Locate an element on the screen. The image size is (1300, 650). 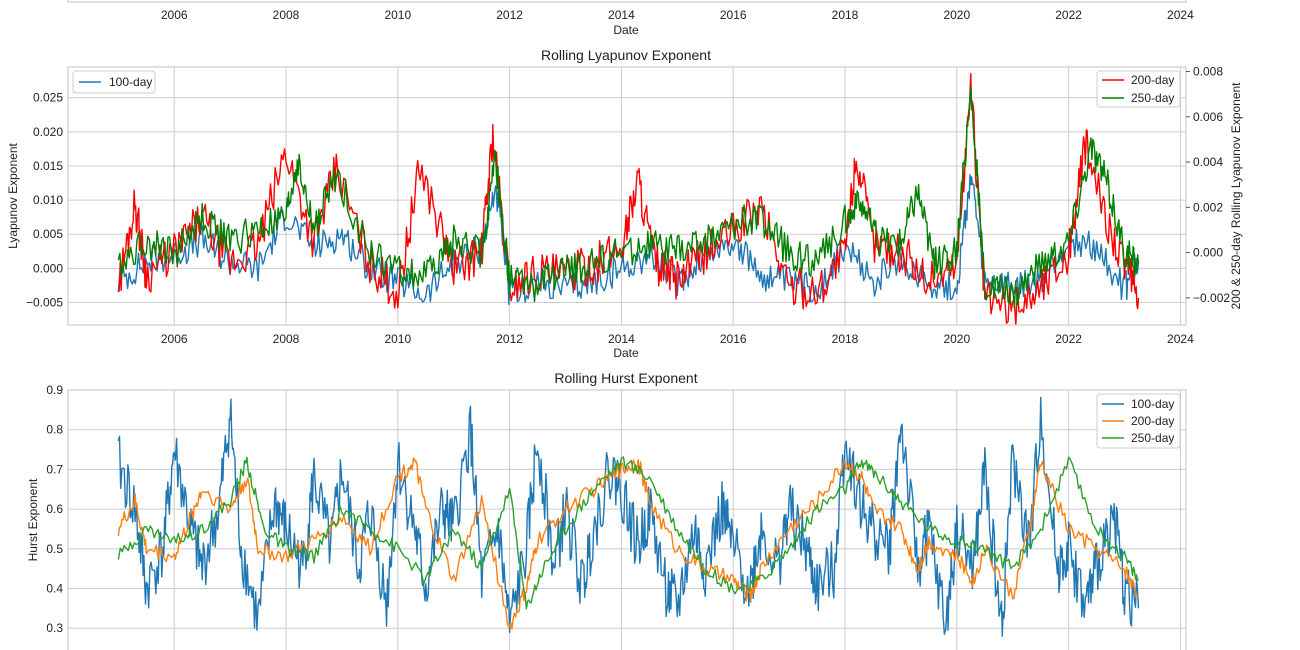
lyapunov-y-ticks-left: −0.005 0.000 0.005 0.010 0.015 0.020 0.025 is located at coordinates (44, 200).